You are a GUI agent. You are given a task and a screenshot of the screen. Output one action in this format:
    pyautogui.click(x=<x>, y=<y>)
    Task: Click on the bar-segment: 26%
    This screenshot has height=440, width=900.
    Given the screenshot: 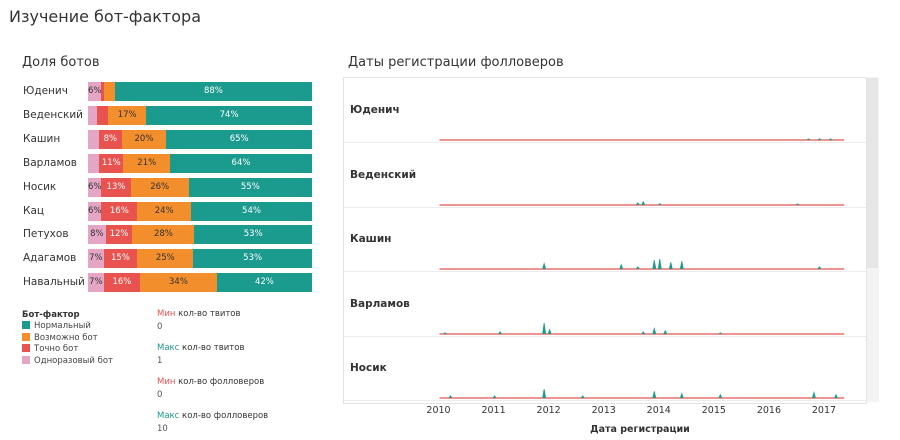 What is the action you would take?
    pyautogui.click(x=159, y=187)
    